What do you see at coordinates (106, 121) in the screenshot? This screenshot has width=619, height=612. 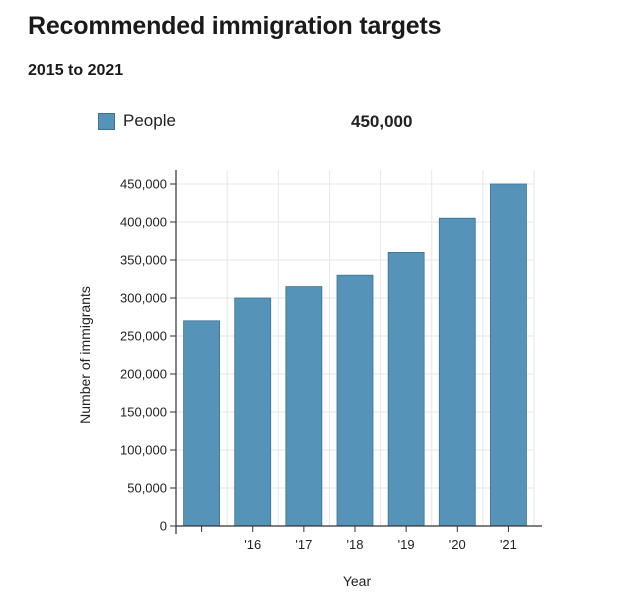 I see `legend-swatch` at bounding box center [106, 121].